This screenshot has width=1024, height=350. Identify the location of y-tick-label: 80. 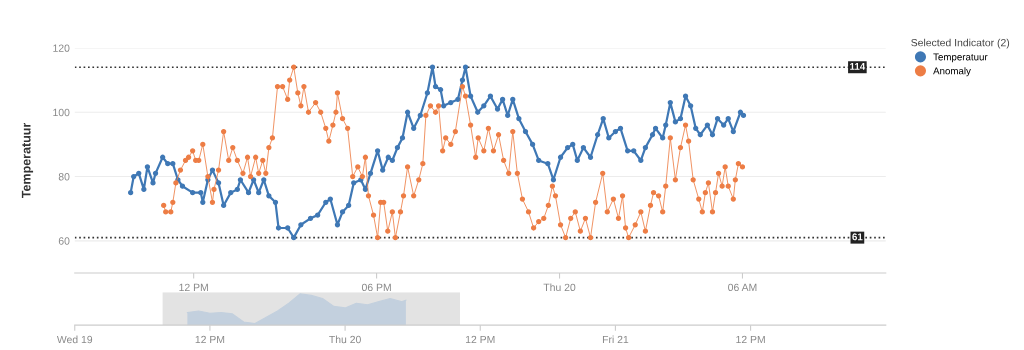
(64, 177).